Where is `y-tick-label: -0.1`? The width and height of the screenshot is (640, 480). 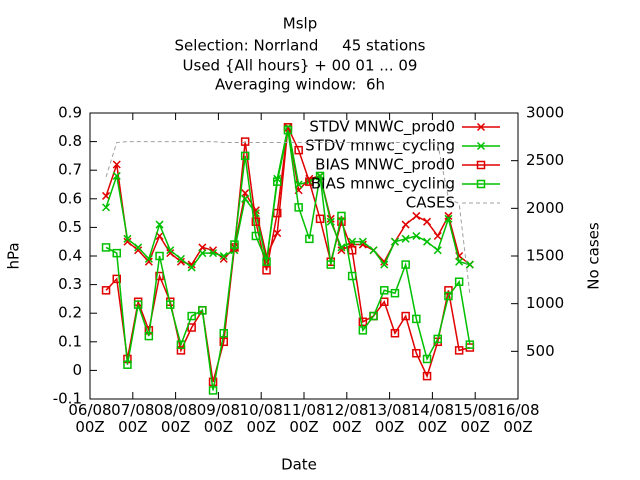 y-tick-label: -0.1 is located at coordinates (67, 399).